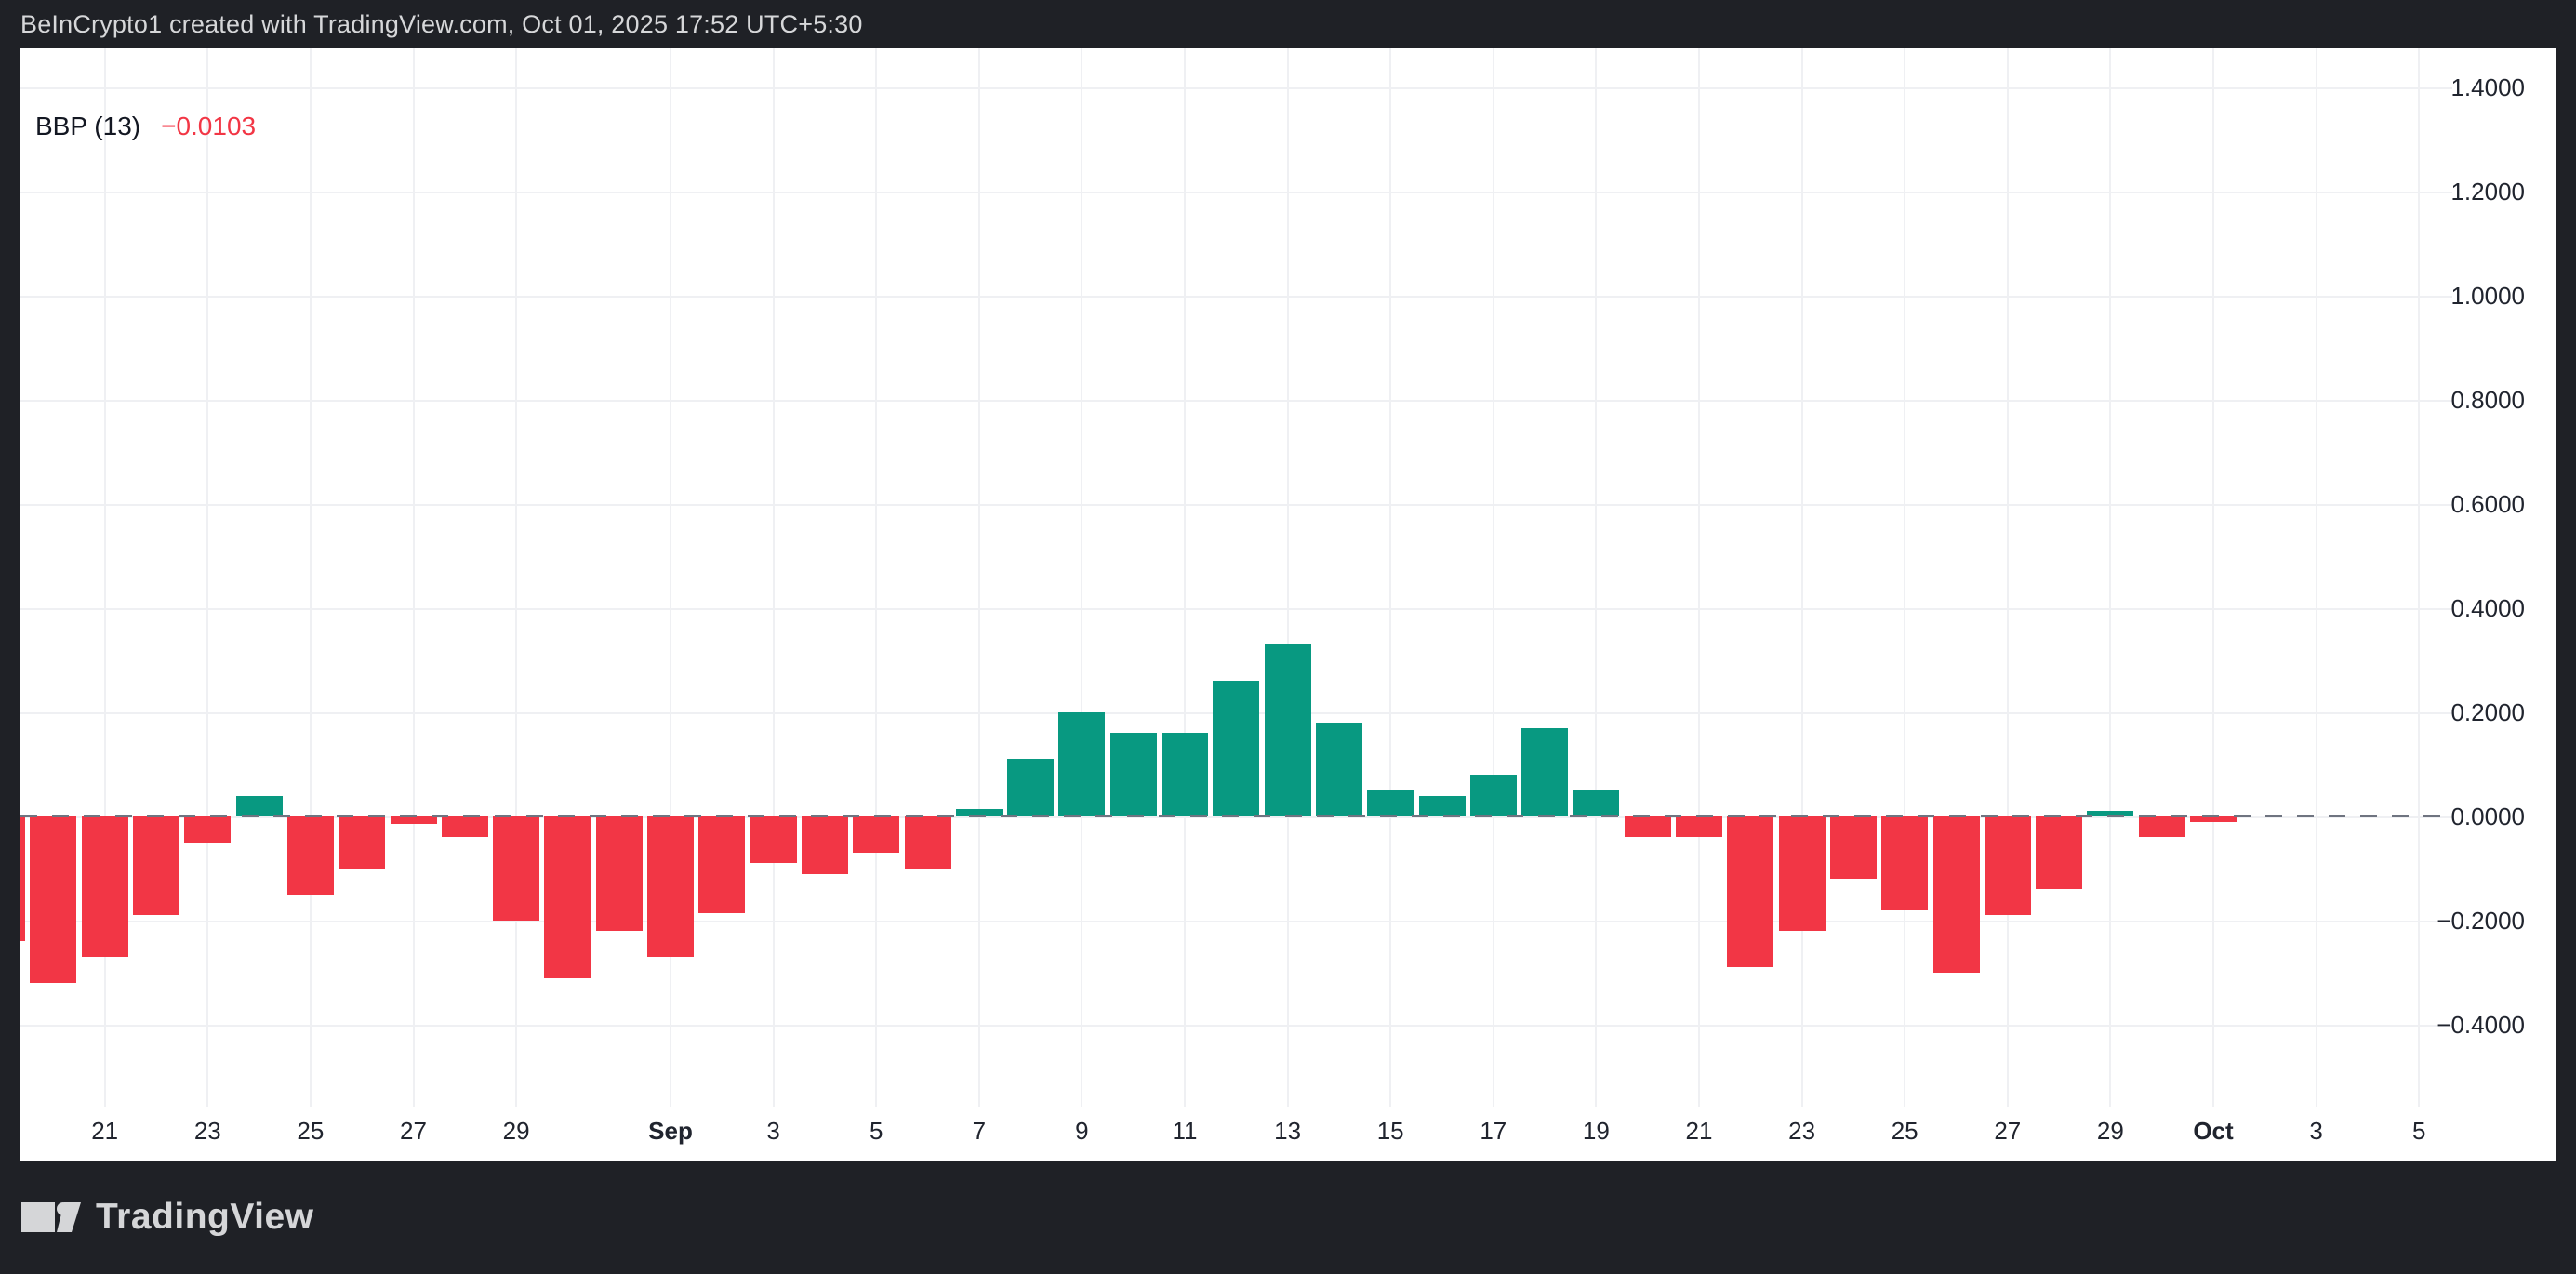  Describe the element at coordinates (145, 127) in the screenshot. I see `indicator-legend: BBP (13) −0.0103` at that location.